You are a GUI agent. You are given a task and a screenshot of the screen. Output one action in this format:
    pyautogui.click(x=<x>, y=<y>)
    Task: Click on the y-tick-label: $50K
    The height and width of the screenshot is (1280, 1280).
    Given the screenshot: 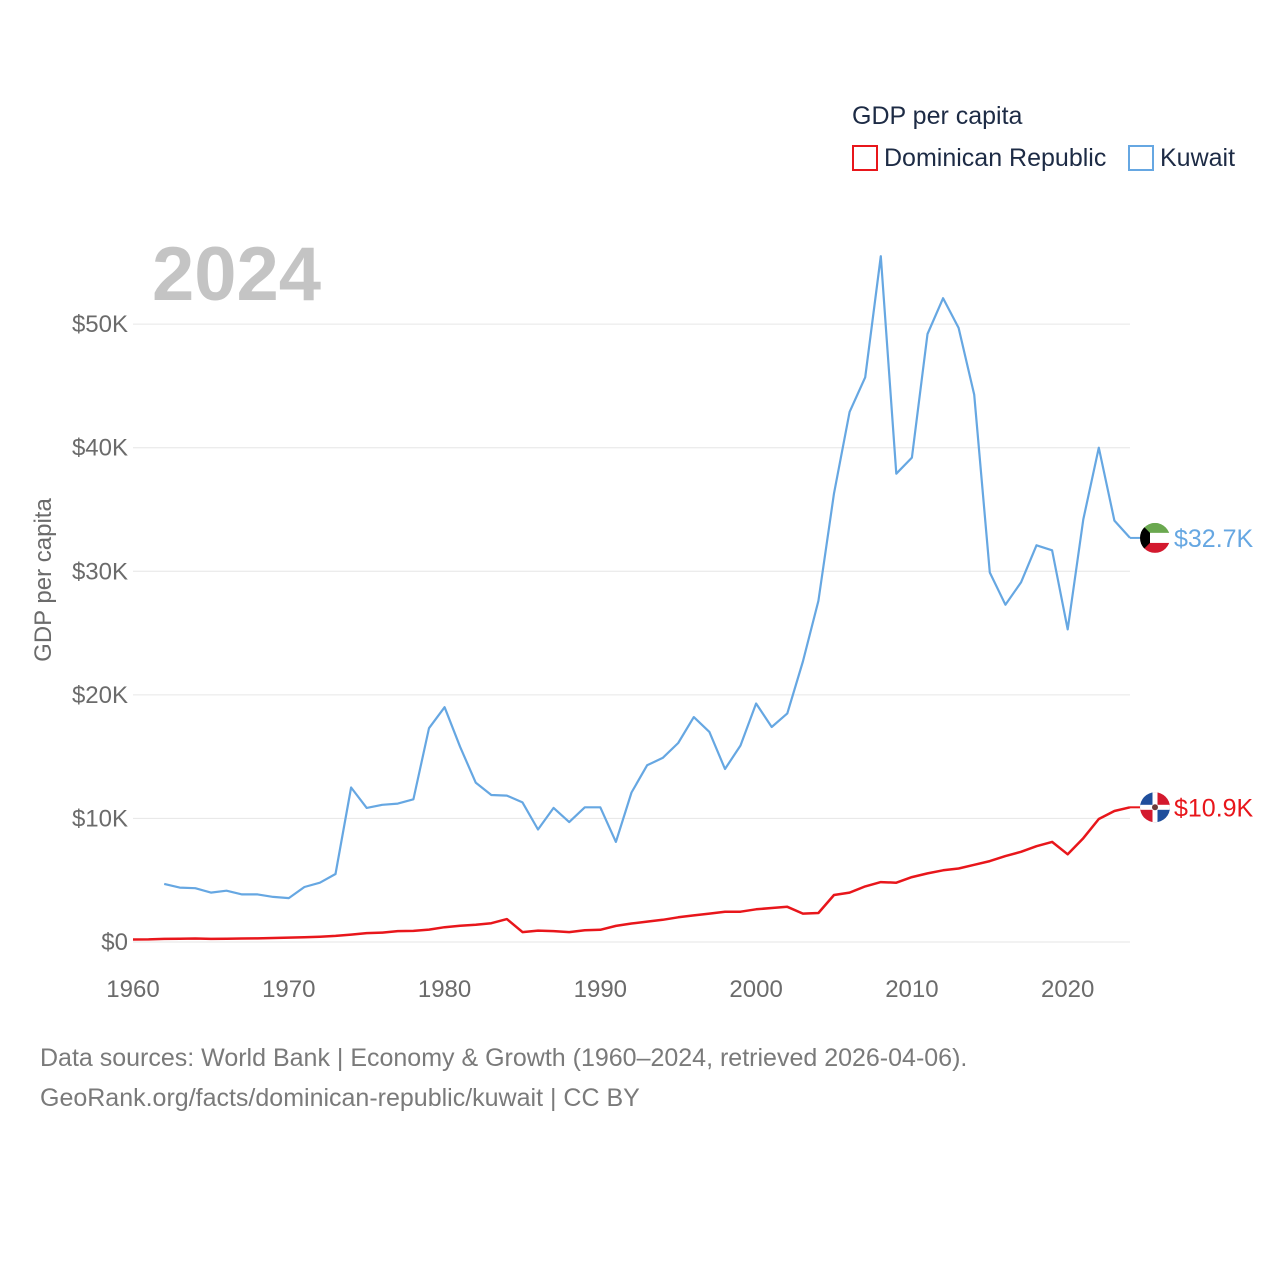 What is the action you would take?
    pyautogui.click(x=100, y=324)
    